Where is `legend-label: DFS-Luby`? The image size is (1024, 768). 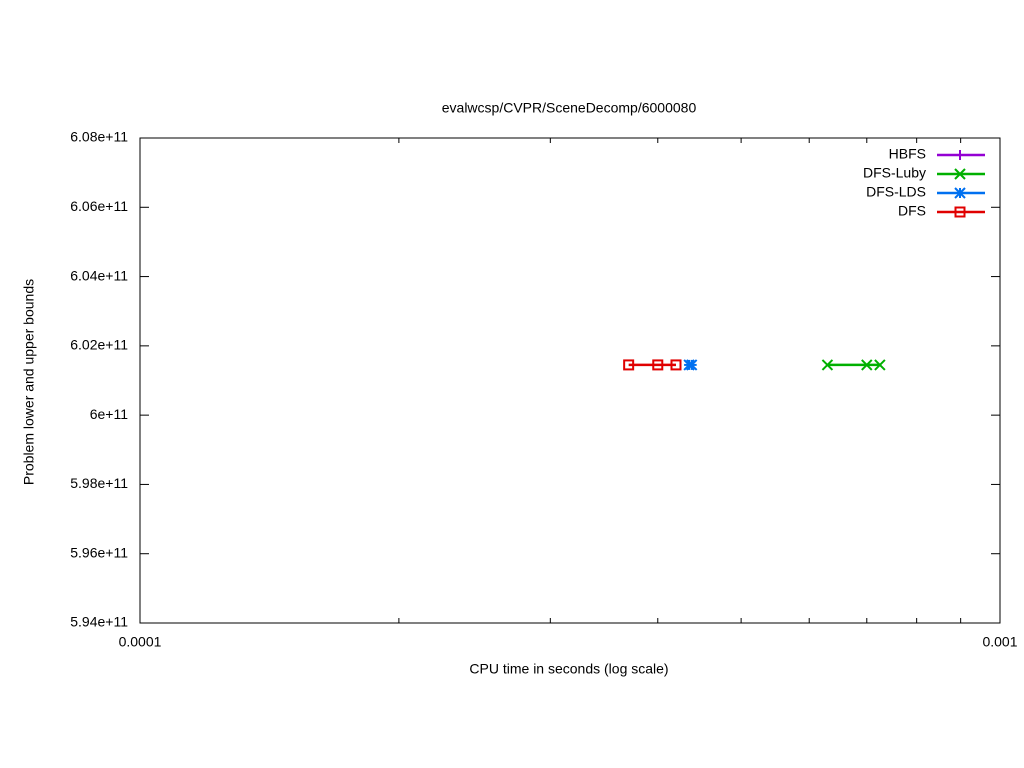 legend-label: DFS-Luby is located at coordinates (894, 173).